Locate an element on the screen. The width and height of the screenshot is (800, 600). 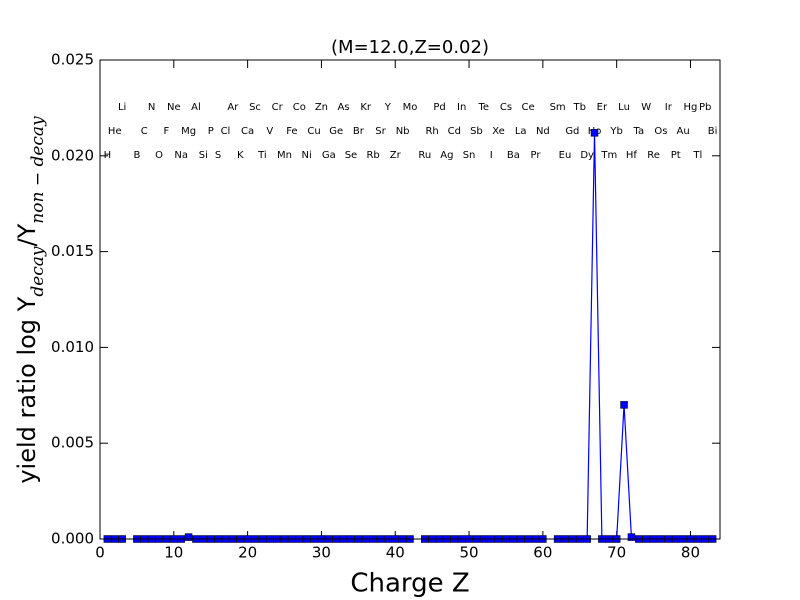
element-label: Zr is located at coordinates (396, 155).